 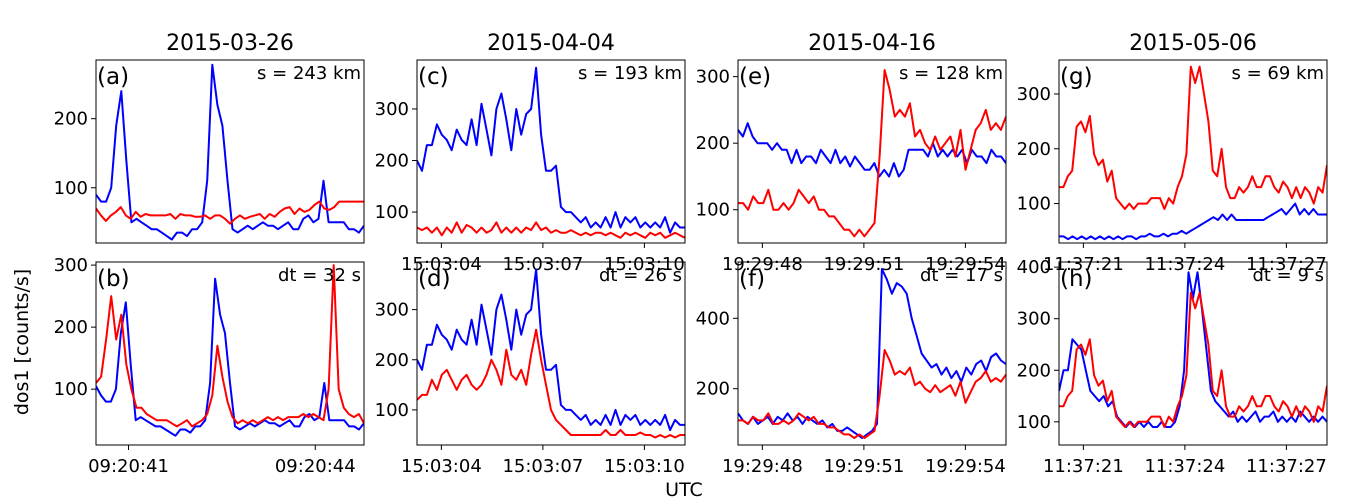 I want to click on series-line-h-blue, so click(x=1193, y=349).